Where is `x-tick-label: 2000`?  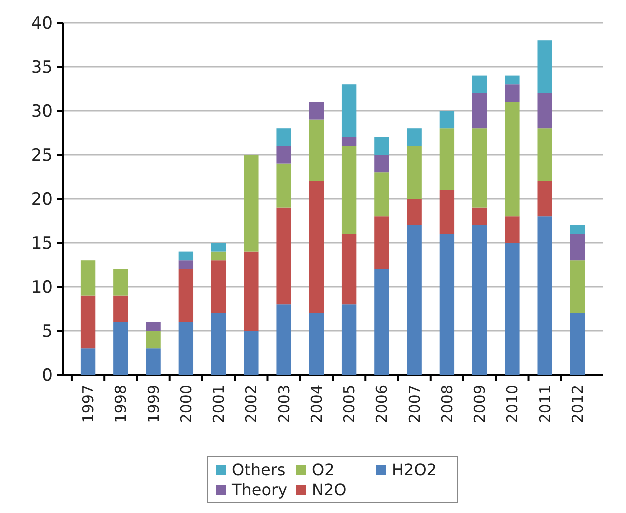 x-tick-label: 2000 is located at coordinates (186, 404).